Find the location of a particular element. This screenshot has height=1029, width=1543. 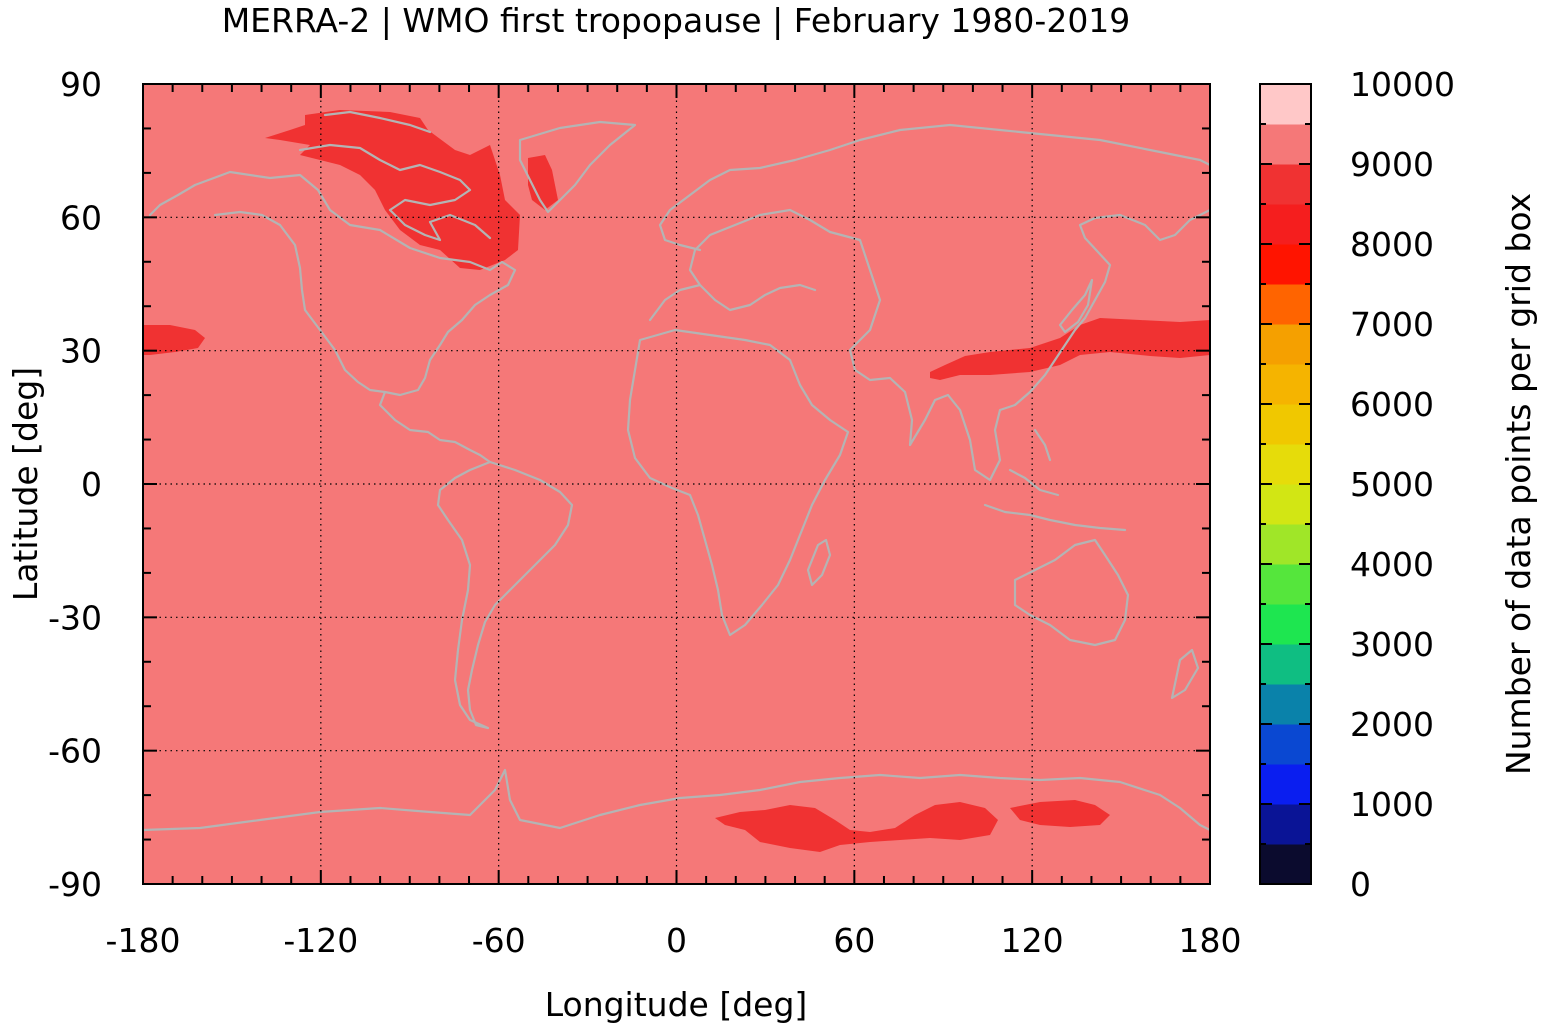

coast-south-america is located at coordinates (505, 595).